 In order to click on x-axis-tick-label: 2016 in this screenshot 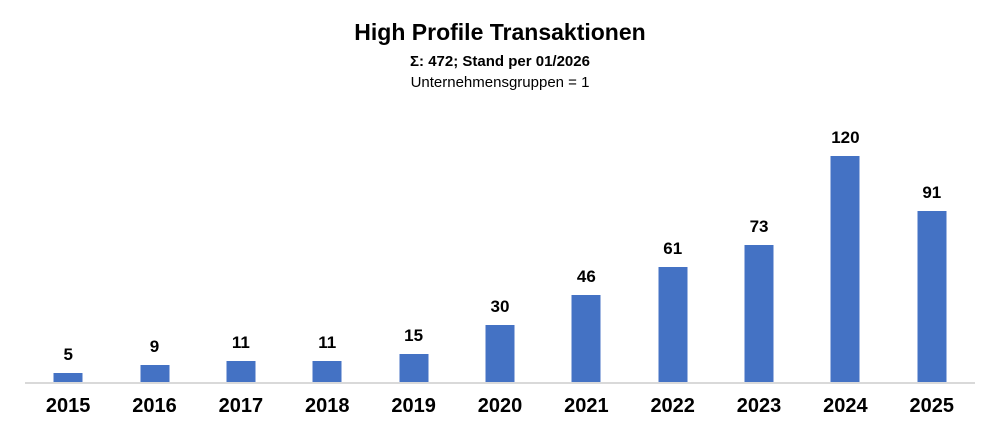, I will do `click(154, 406)`.